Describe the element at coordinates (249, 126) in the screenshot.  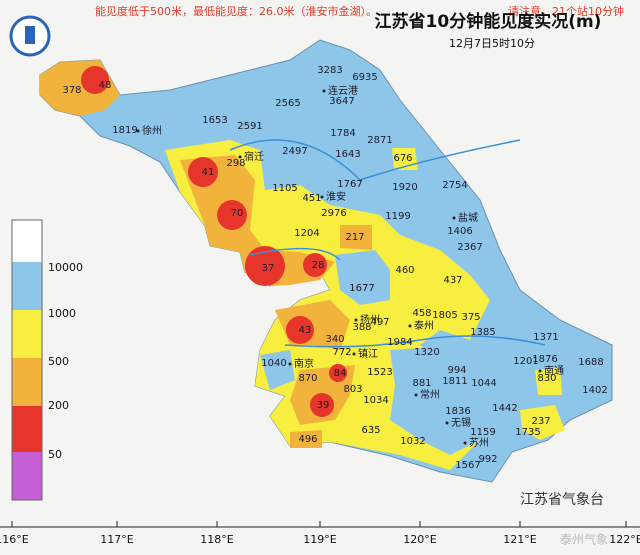
I see `station-value: 2591` at that location.